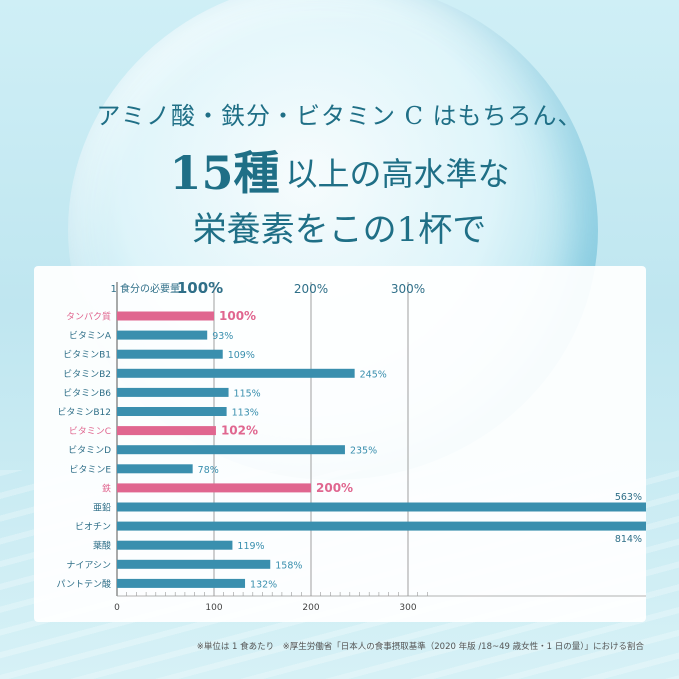  I want to click on x-tick-label: 200, so click(310, 608).